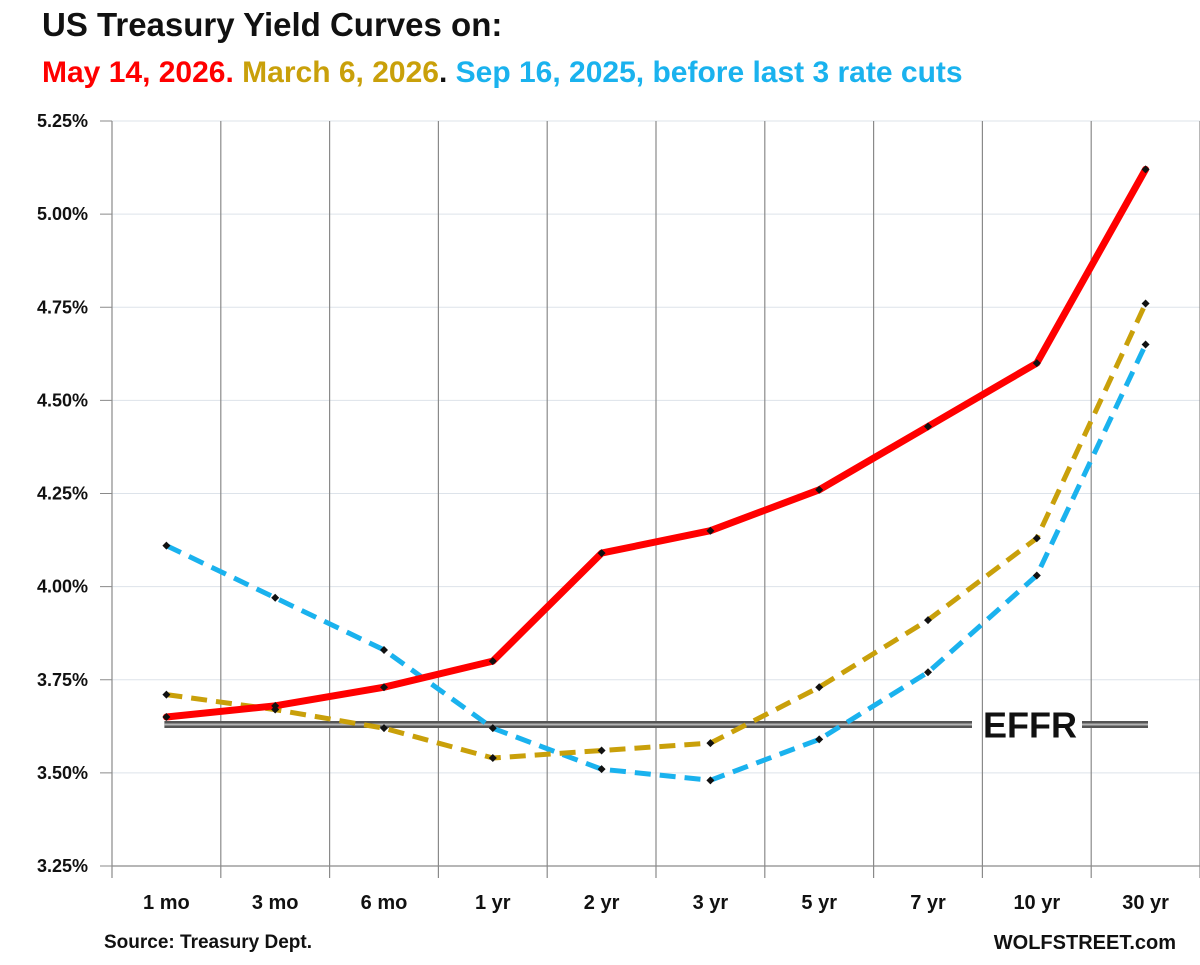 The image size is (1200, 965). What do you see at coordinates (1145, 903) in the screenshot?
I see `x-tick-label: 30 yr` at bounding box center [1145, 903].